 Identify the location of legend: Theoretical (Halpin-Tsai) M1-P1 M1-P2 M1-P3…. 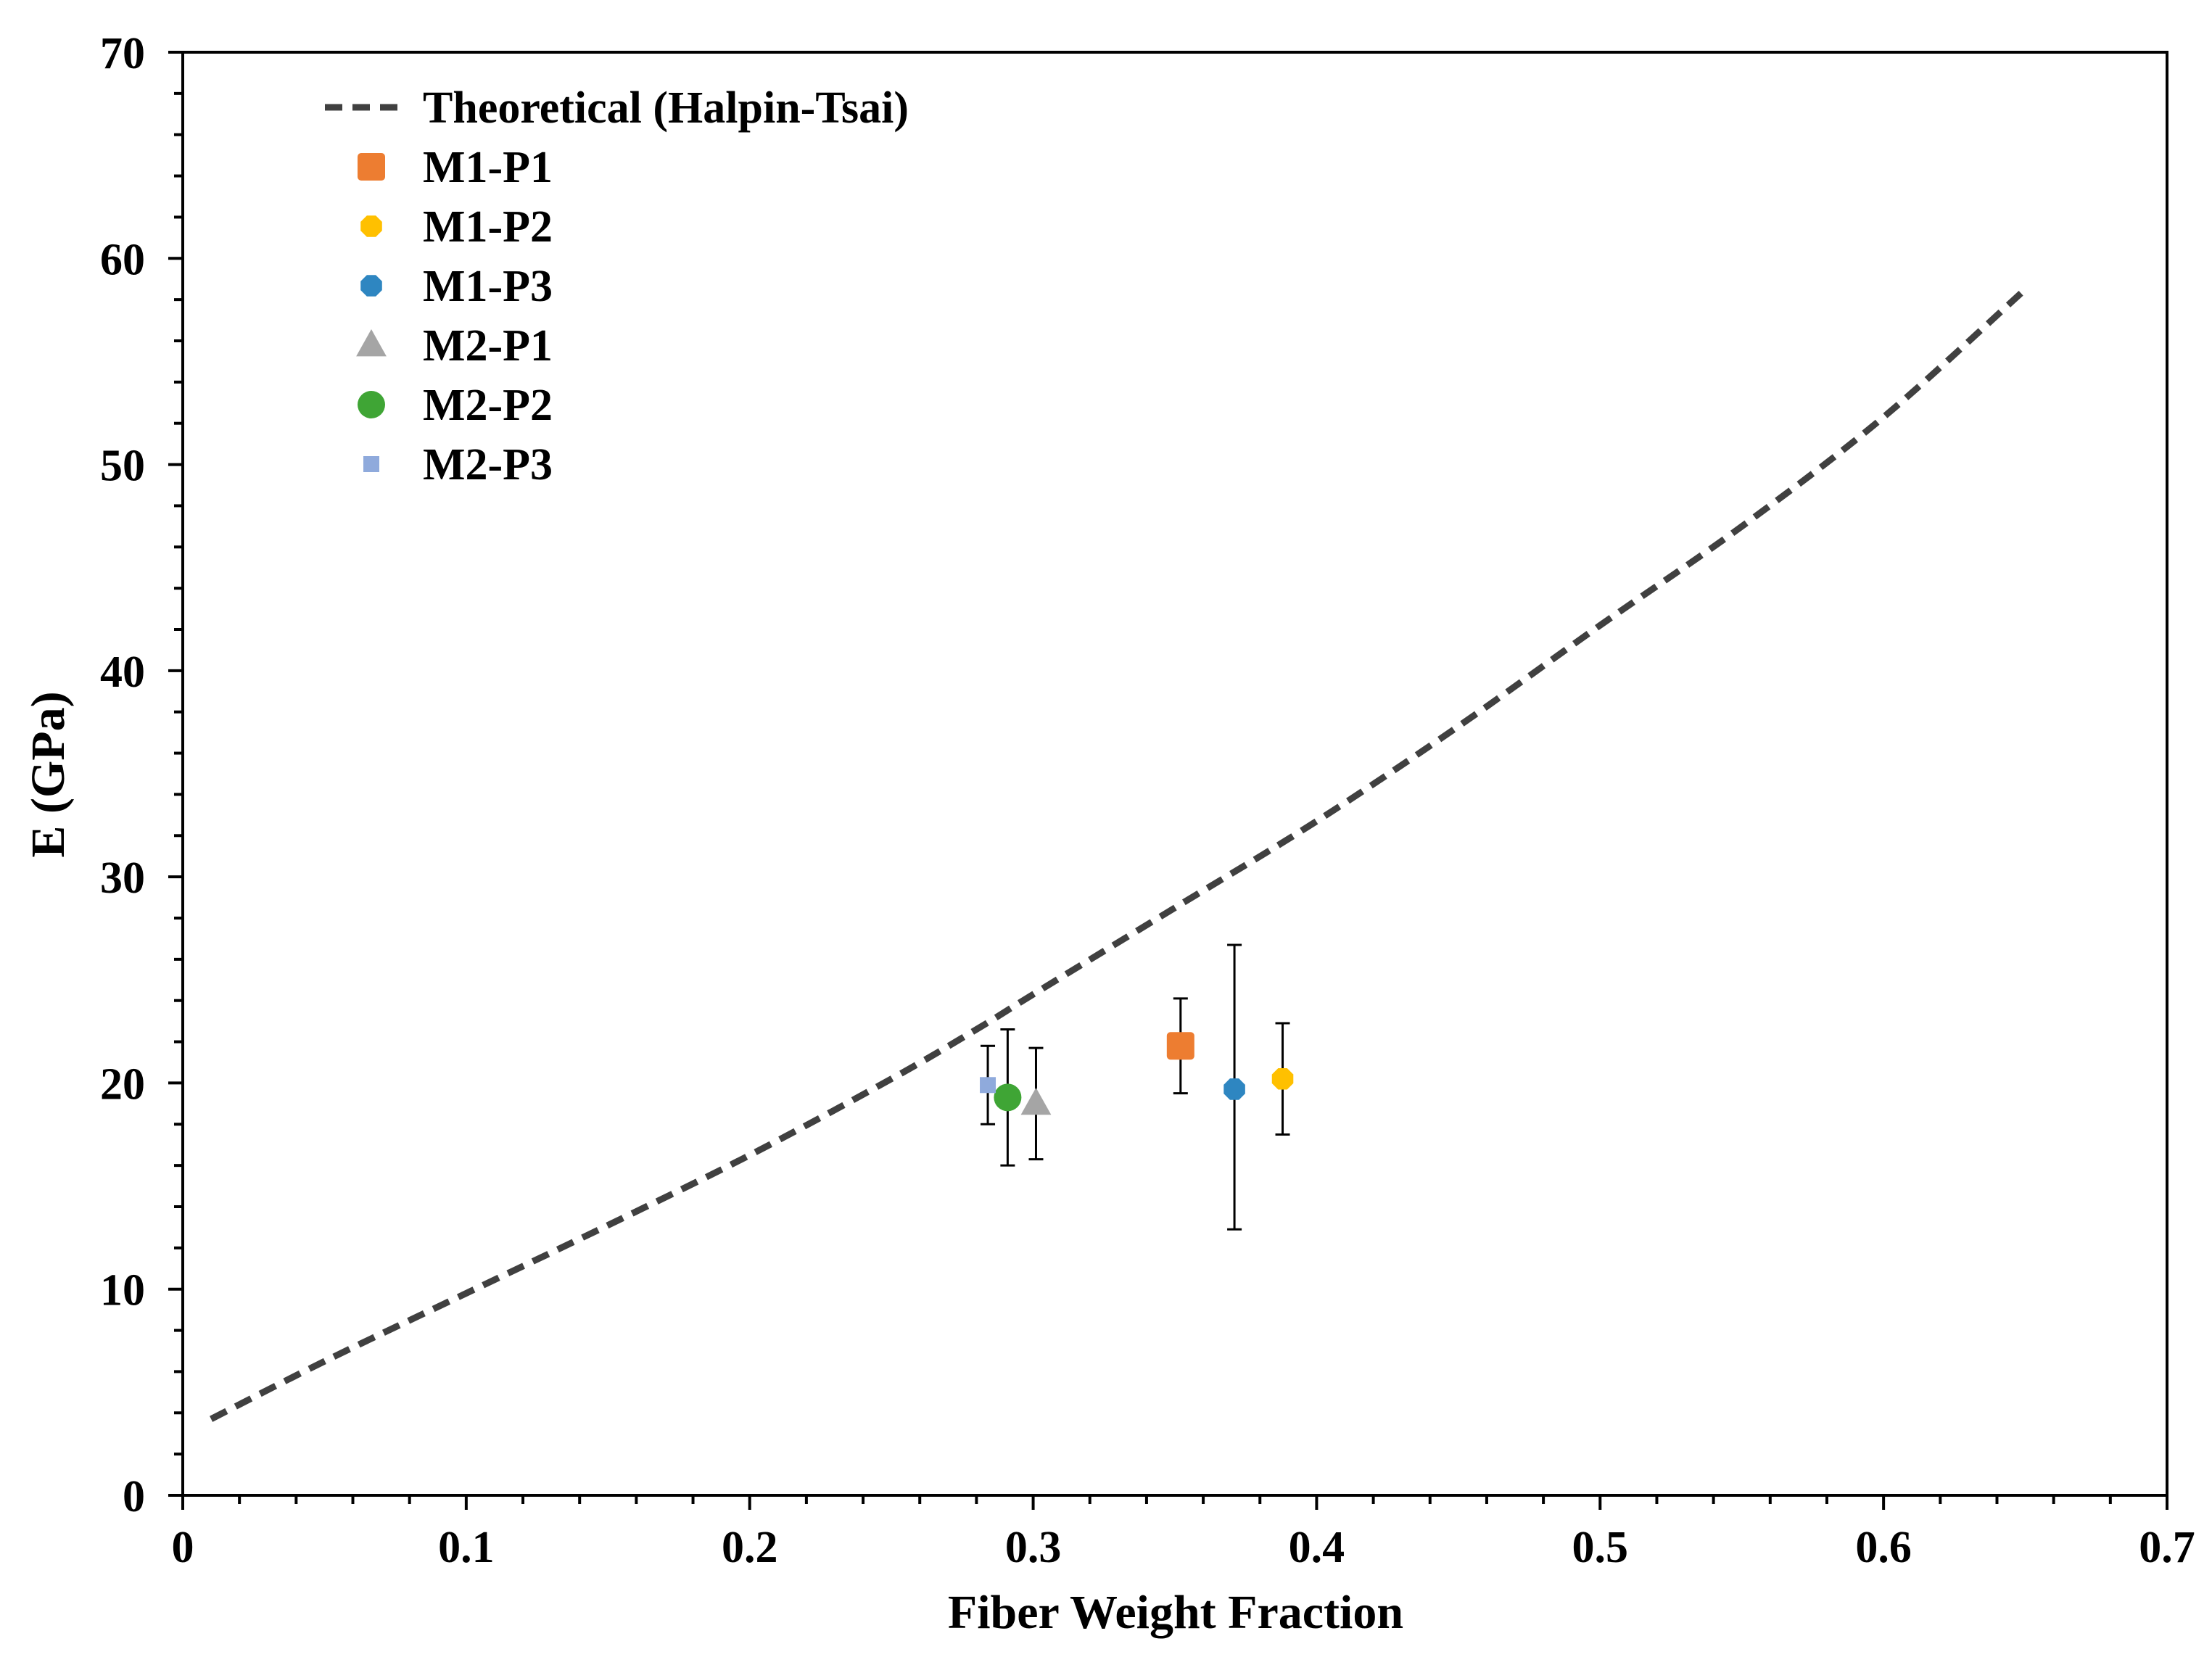
(617, 286).